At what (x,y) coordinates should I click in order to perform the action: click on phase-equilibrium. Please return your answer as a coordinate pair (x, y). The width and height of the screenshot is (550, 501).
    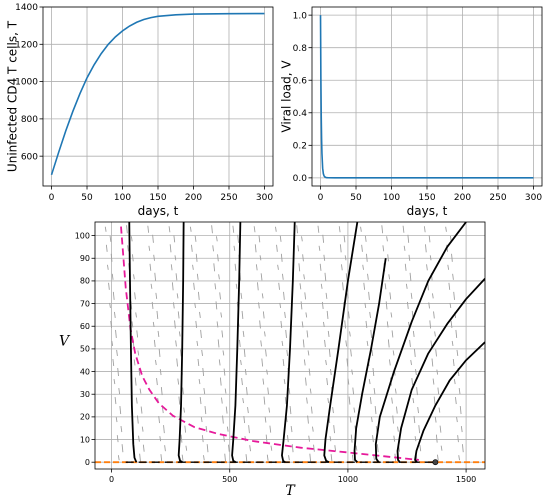
    Looking at the image, I should click on (435, 462).